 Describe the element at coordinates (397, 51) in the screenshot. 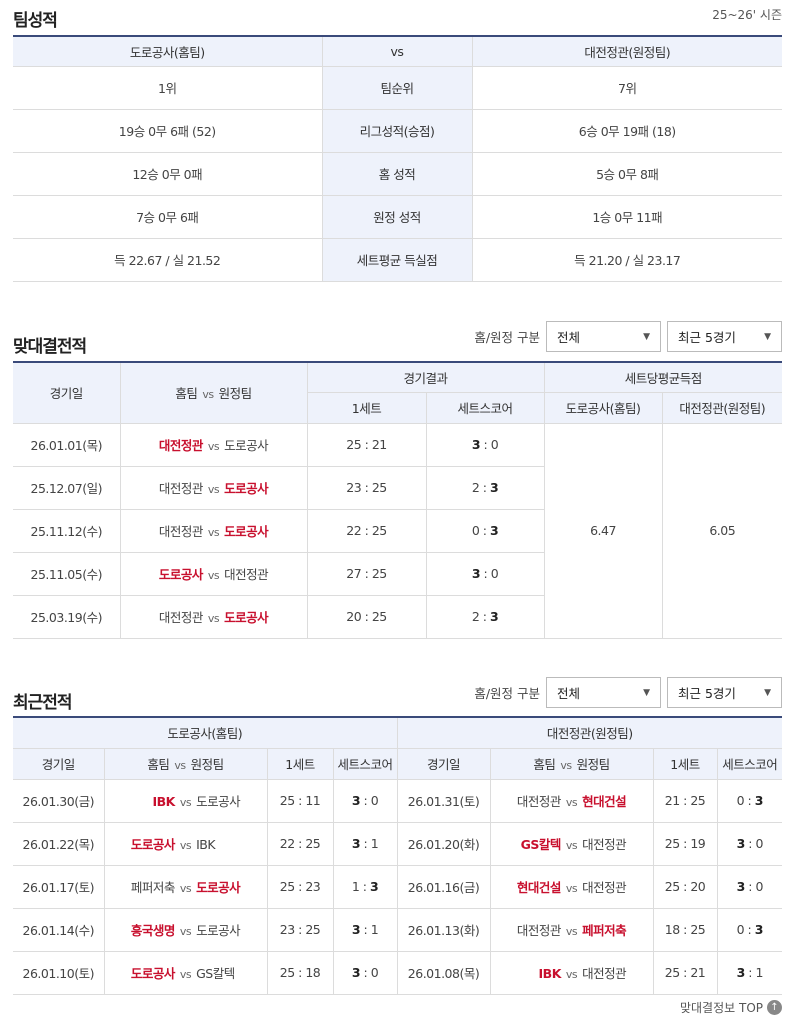

I see `vs-header: vs` at that location.